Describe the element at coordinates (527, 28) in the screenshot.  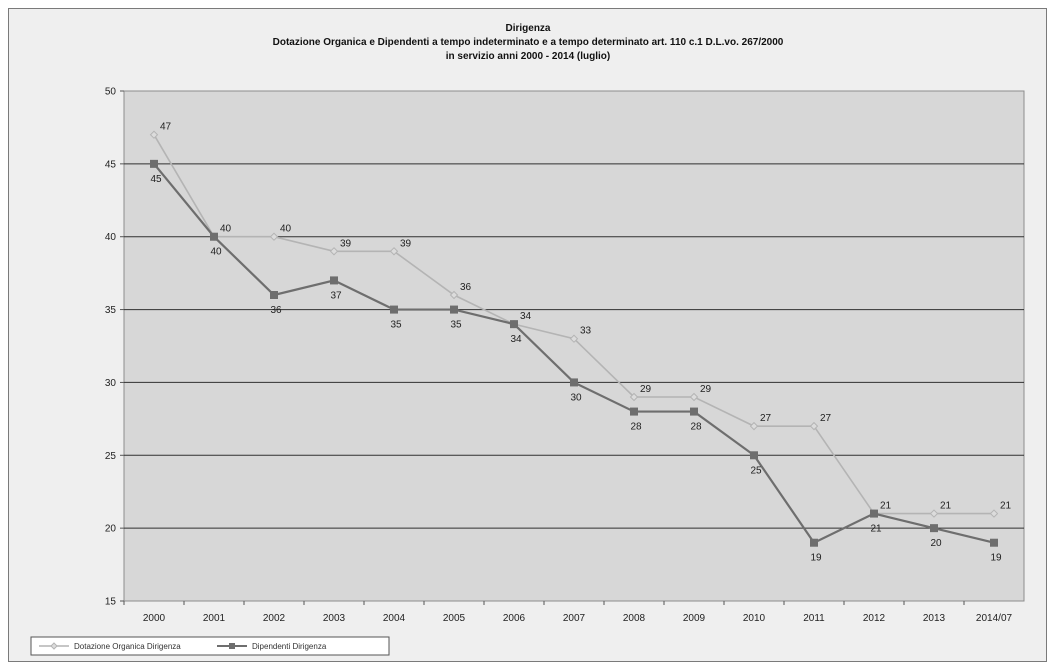
I see `title-line-1: Dirigenza` at that location.